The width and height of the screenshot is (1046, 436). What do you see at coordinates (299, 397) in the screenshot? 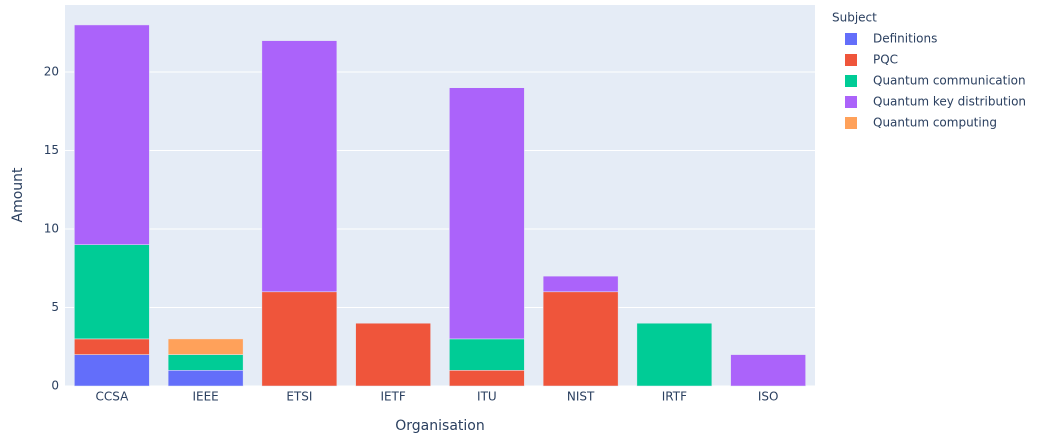
I see `x-tick-label: ETSI` at bounding box center [299, 397].